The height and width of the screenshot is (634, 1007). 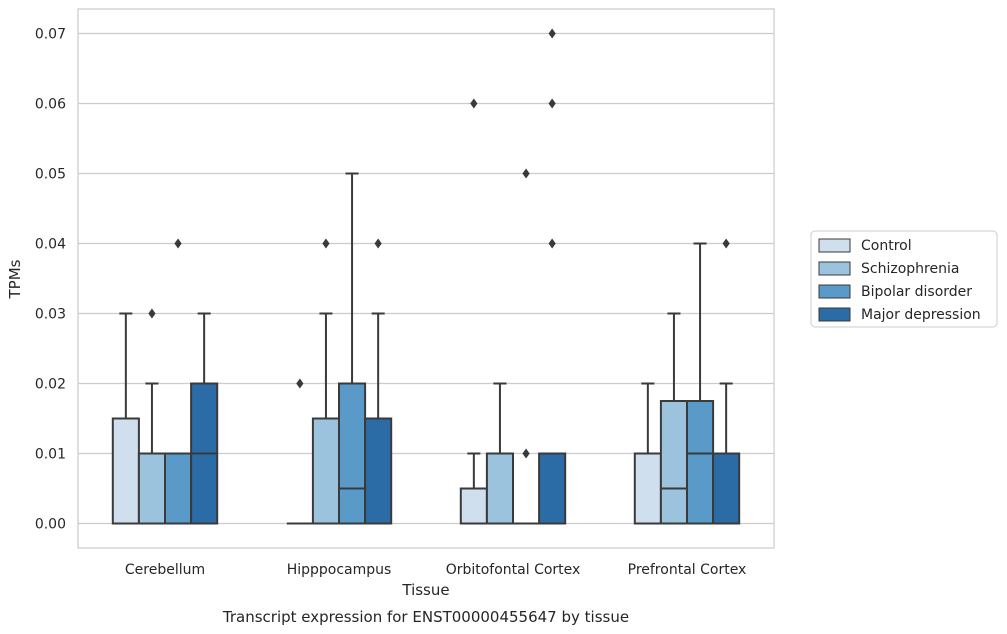 What do you see at coordinates (513, 570) in the screenshot?
I see `x-tick-label: Orbitofontal Cortex` at bounding box center [513, 570].